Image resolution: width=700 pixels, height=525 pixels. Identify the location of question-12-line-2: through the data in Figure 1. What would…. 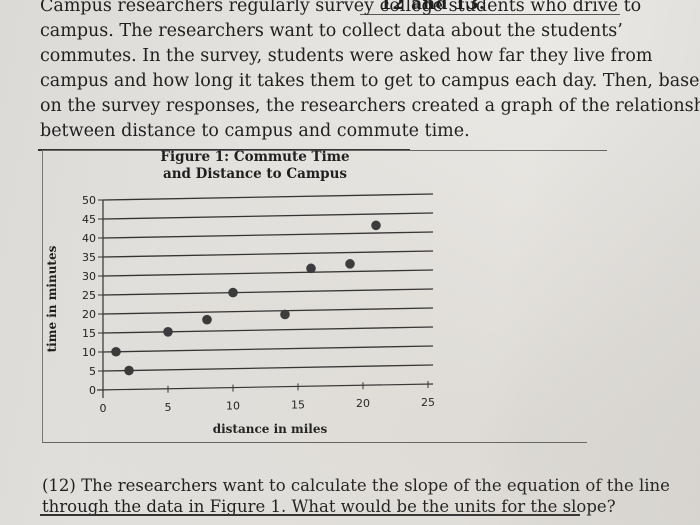
(329, 506).